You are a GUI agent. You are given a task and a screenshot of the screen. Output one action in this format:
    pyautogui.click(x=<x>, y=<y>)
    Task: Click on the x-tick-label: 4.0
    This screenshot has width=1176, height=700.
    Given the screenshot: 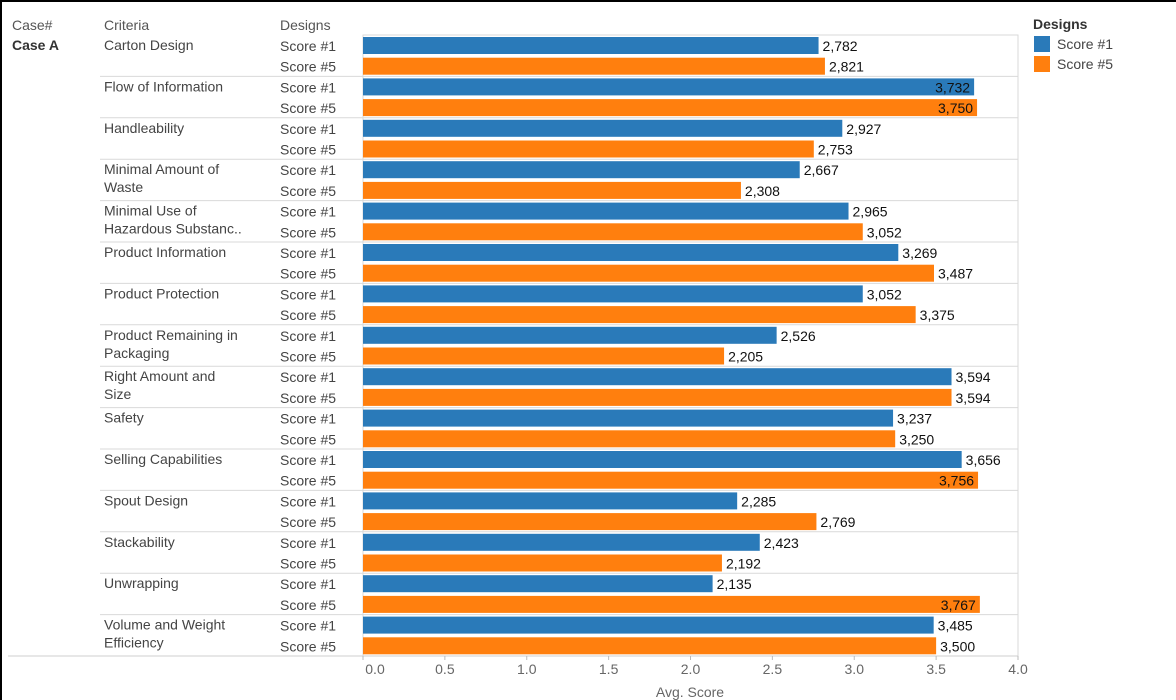 What is the action you would take?
    pyautogui.click(x=1018, y=669)
    